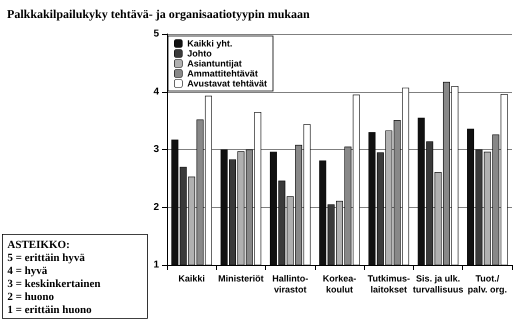 The height and width of the screenshot is (326, 520). Describe the element at coordinates (191, 279) in the screenshot. I see `x-tick-label: Kaikki` at that location.